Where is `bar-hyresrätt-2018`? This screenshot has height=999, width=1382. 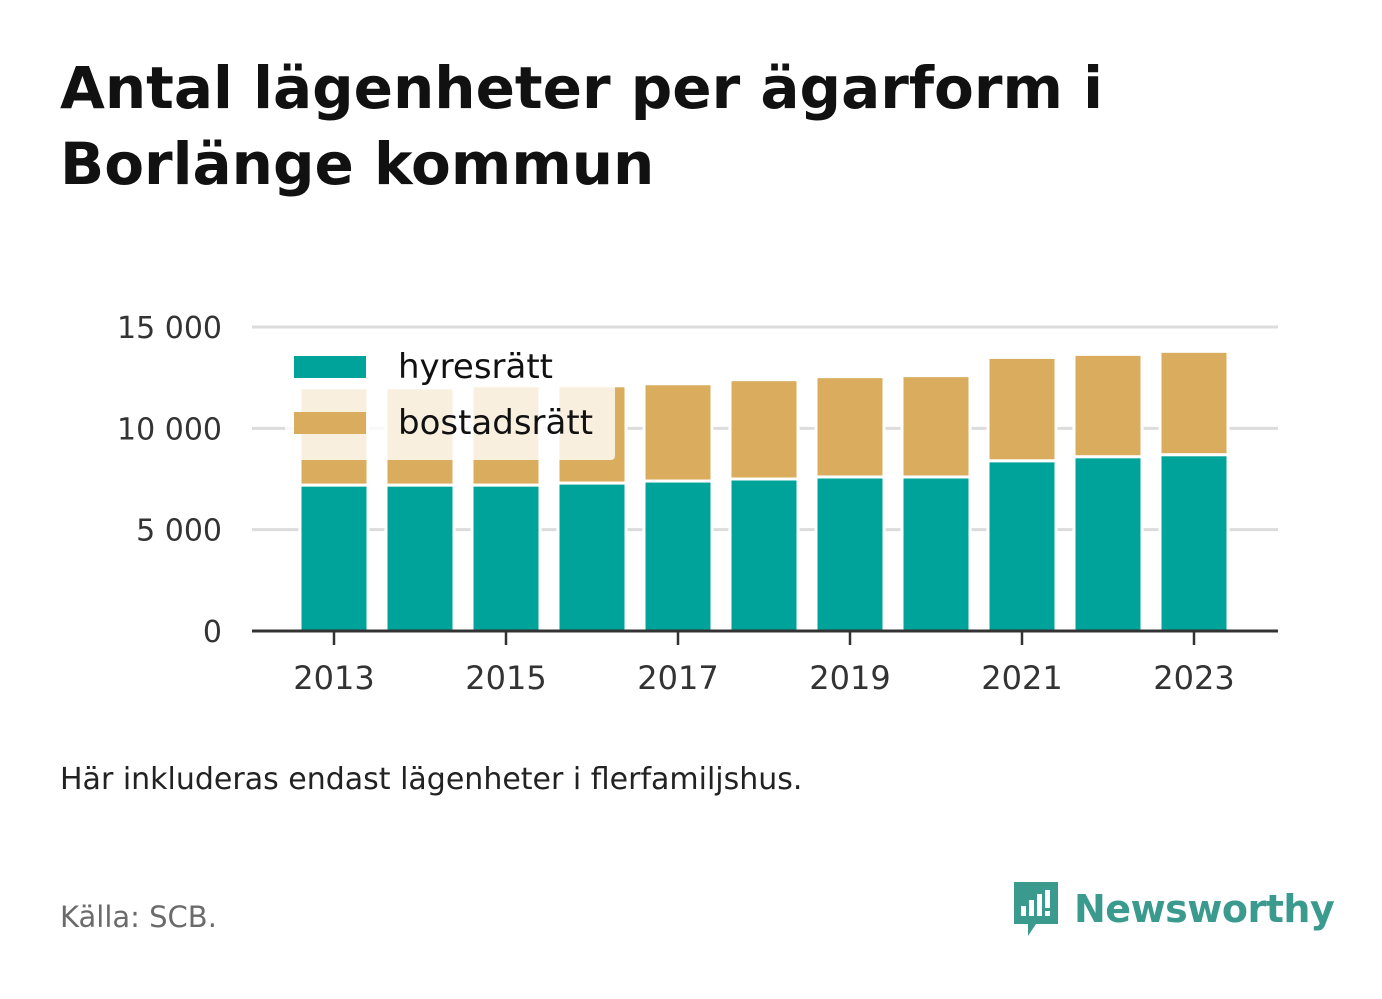
bar-hyresrätt-2018 is located at coordinates (764, 555).